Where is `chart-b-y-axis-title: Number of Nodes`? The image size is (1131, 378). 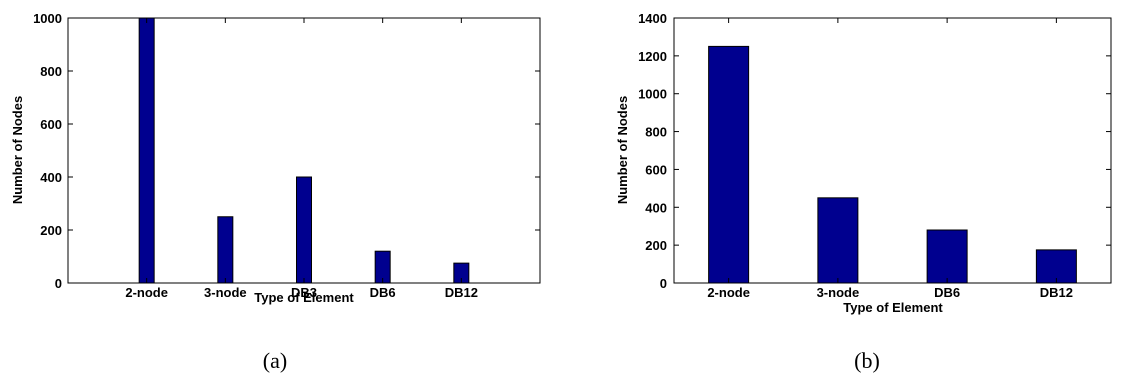
chart-b-y-axis-title: Number of Nodes is located at coordinates (622, 150).